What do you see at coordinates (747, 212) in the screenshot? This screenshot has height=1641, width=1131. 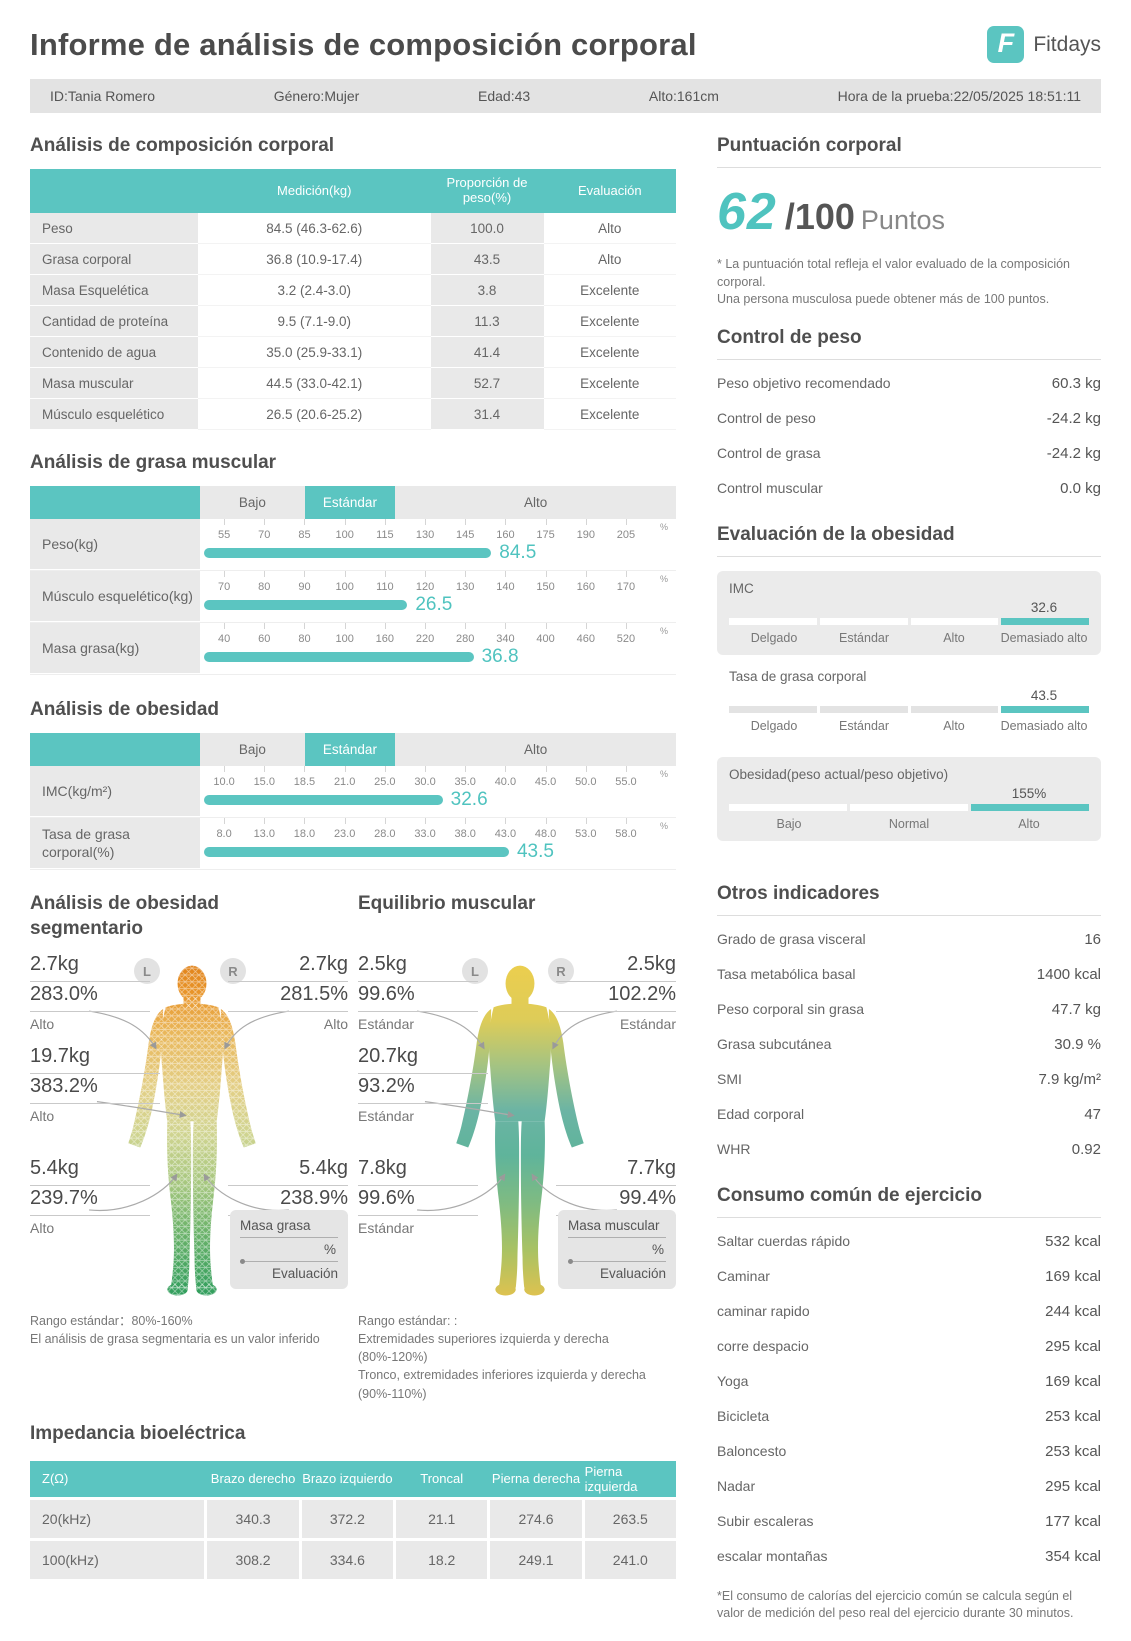 I see `score-value: 62` at bounding box center [747, 212].